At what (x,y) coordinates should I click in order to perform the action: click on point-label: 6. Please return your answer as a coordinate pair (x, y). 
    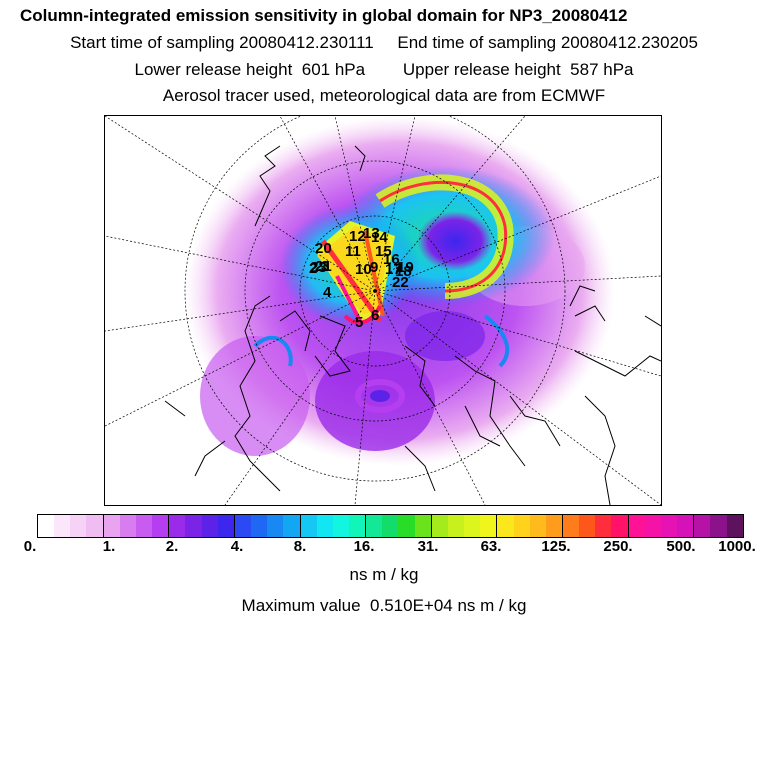
    Looking at the image, I should click on (375, 315).